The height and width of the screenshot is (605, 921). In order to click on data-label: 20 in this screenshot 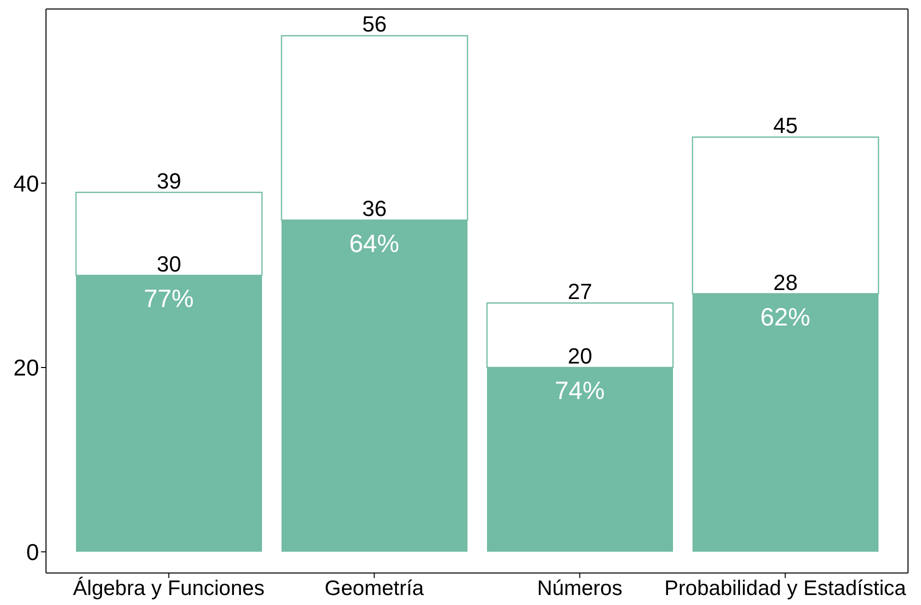, I will do `click(580, 355)`.